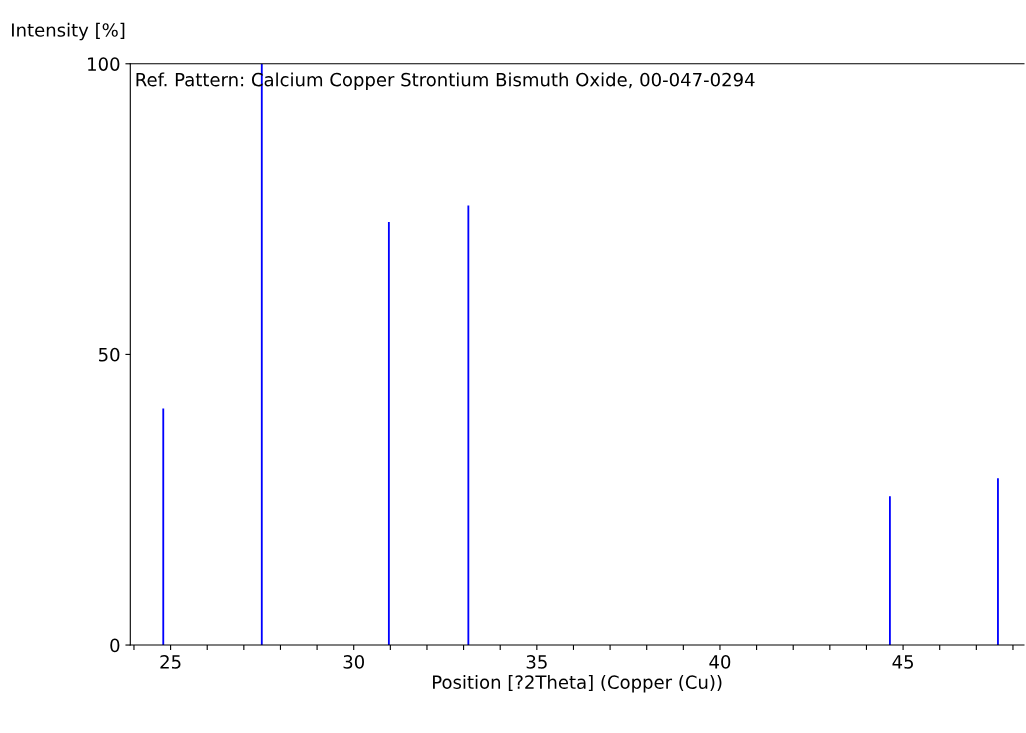  What do you see at coordinates (720, 662) in the screenshot?
I see `x-tick-label: 40` at bounding box center [720, 662].